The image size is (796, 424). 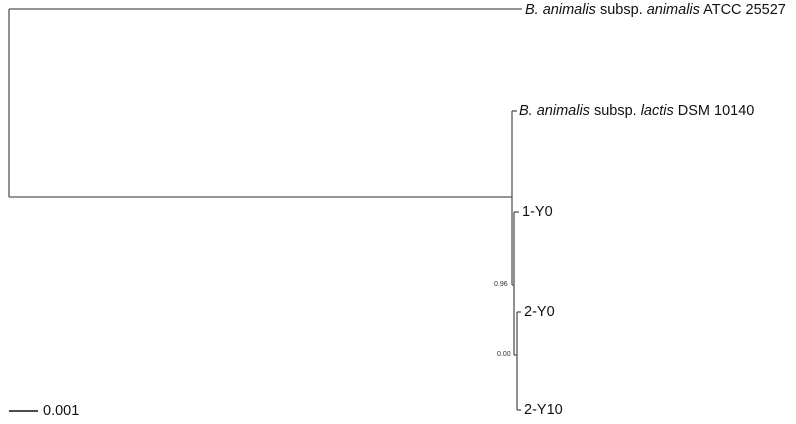 What do you see at coordinates (501, 284) in the screenshot?
I see `support-value-096: 0.96` at bounding box center [501, 284].